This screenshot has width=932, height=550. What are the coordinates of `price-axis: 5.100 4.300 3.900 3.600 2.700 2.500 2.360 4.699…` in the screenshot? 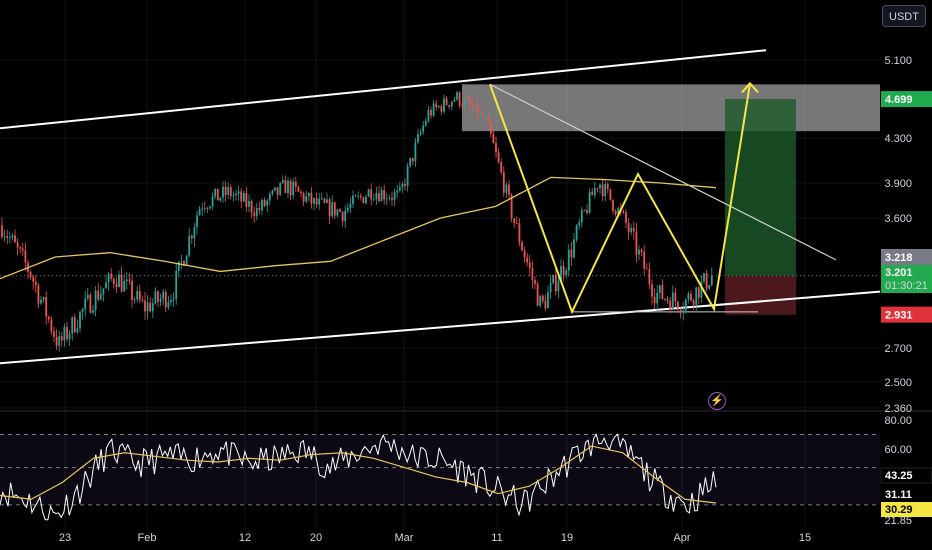 It's located at (906, 291).